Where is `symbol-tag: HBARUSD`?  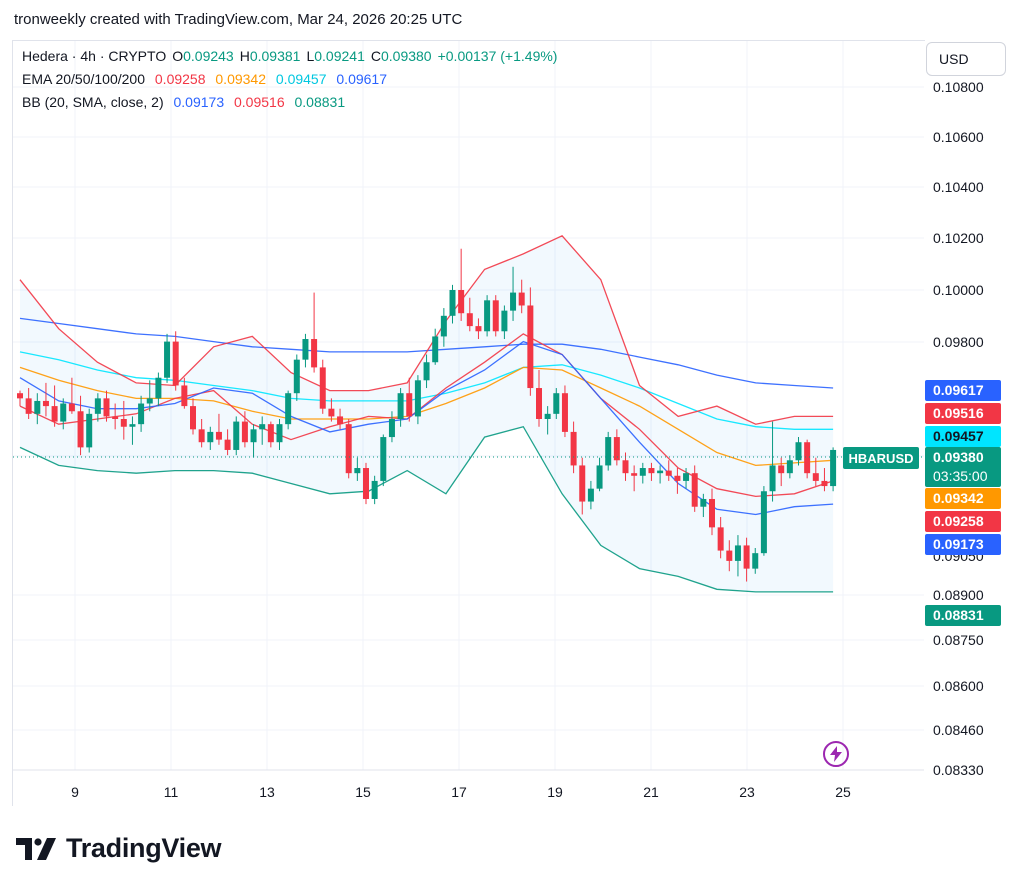
symbol-tag: HBARUSD is located at coordinates (881, 458).